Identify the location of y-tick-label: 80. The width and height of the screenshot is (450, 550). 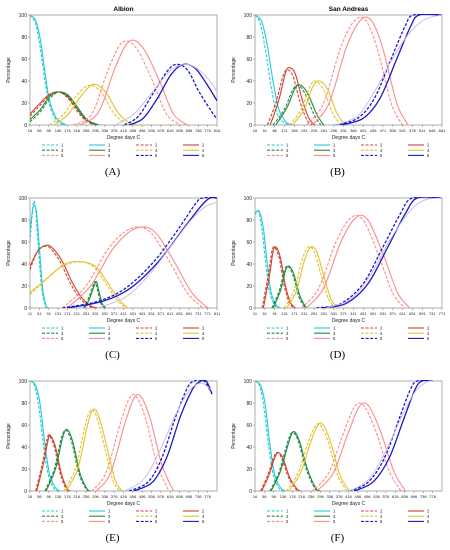
(249, 38).